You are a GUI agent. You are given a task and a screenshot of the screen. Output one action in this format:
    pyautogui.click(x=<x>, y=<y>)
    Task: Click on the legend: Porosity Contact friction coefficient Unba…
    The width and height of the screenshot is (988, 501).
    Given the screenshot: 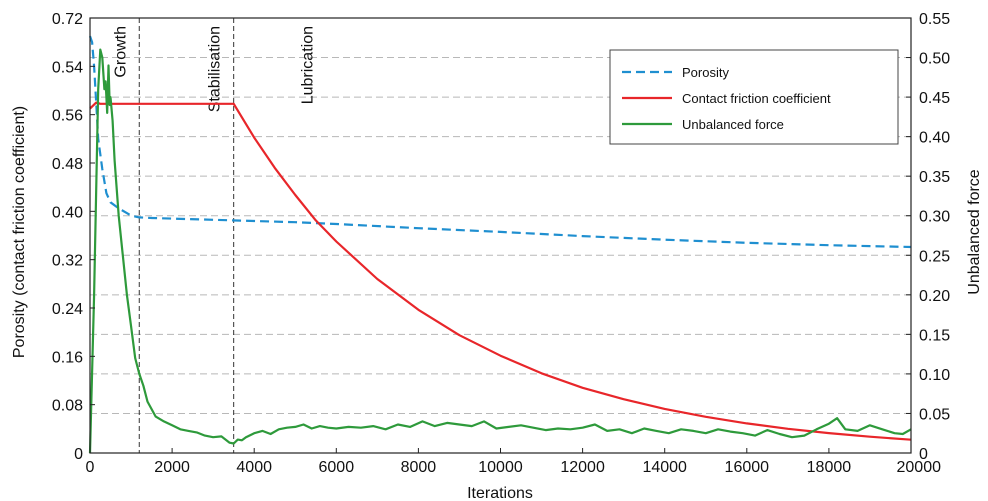 What is the action you would take?
    pyautogui.click(x=754, y=97)
    